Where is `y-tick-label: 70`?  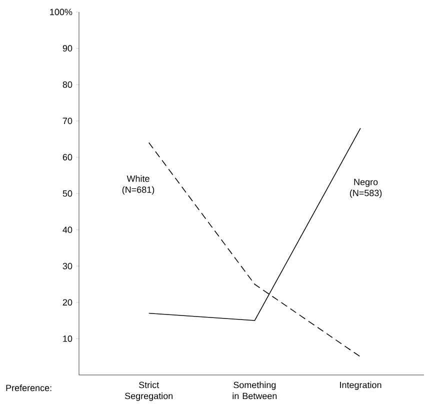
y-tick-label: 70 is located at coordinates (67, 121).